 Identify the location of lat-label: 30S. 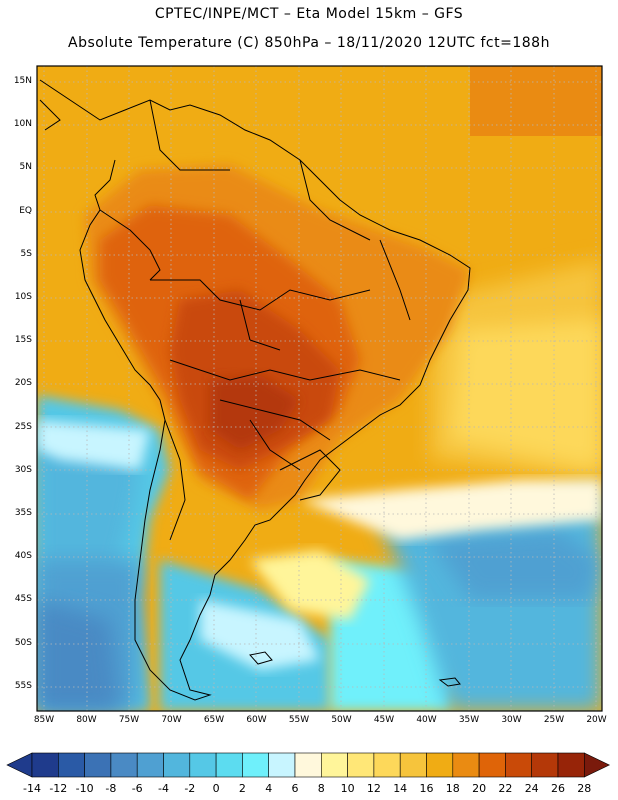
(23, 469).